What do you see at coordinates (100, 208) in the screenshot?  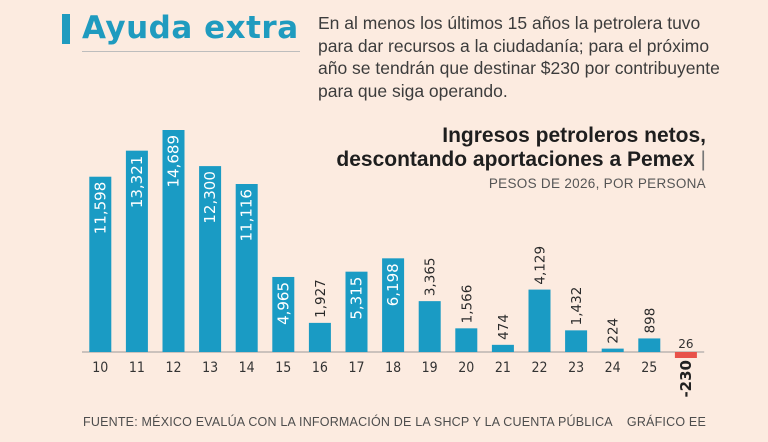 I see `bar-value-label: 11,598` at bounding box center [100, 208].